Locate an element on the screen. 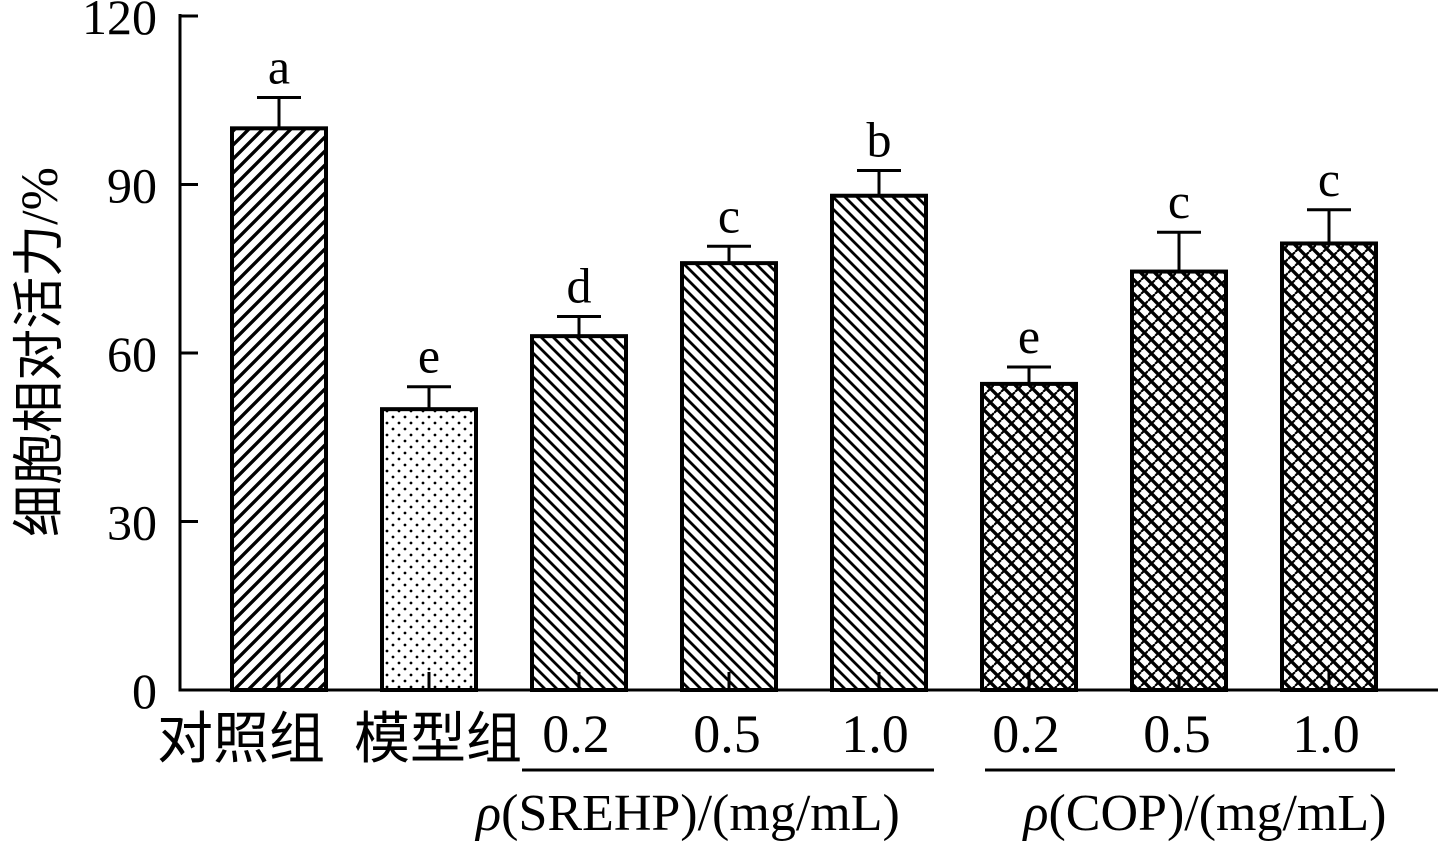  x-tick-label: 模型组 is located at coordinates (438, 740).